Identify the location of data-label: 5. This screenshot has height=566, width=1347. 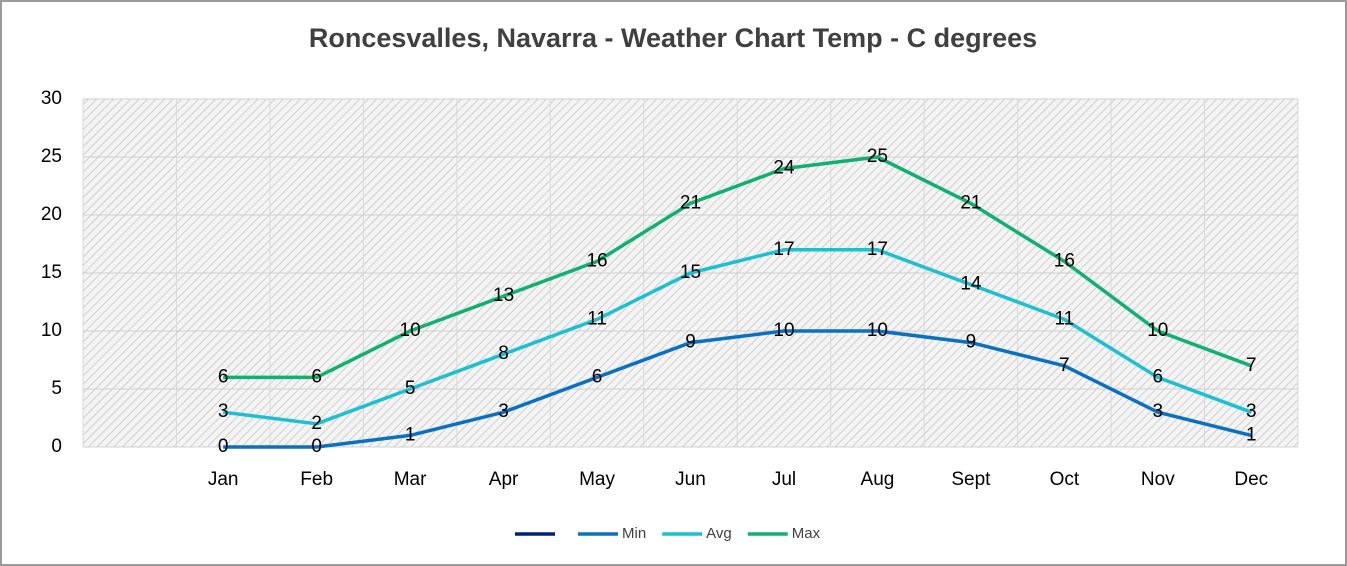
(410, 388).